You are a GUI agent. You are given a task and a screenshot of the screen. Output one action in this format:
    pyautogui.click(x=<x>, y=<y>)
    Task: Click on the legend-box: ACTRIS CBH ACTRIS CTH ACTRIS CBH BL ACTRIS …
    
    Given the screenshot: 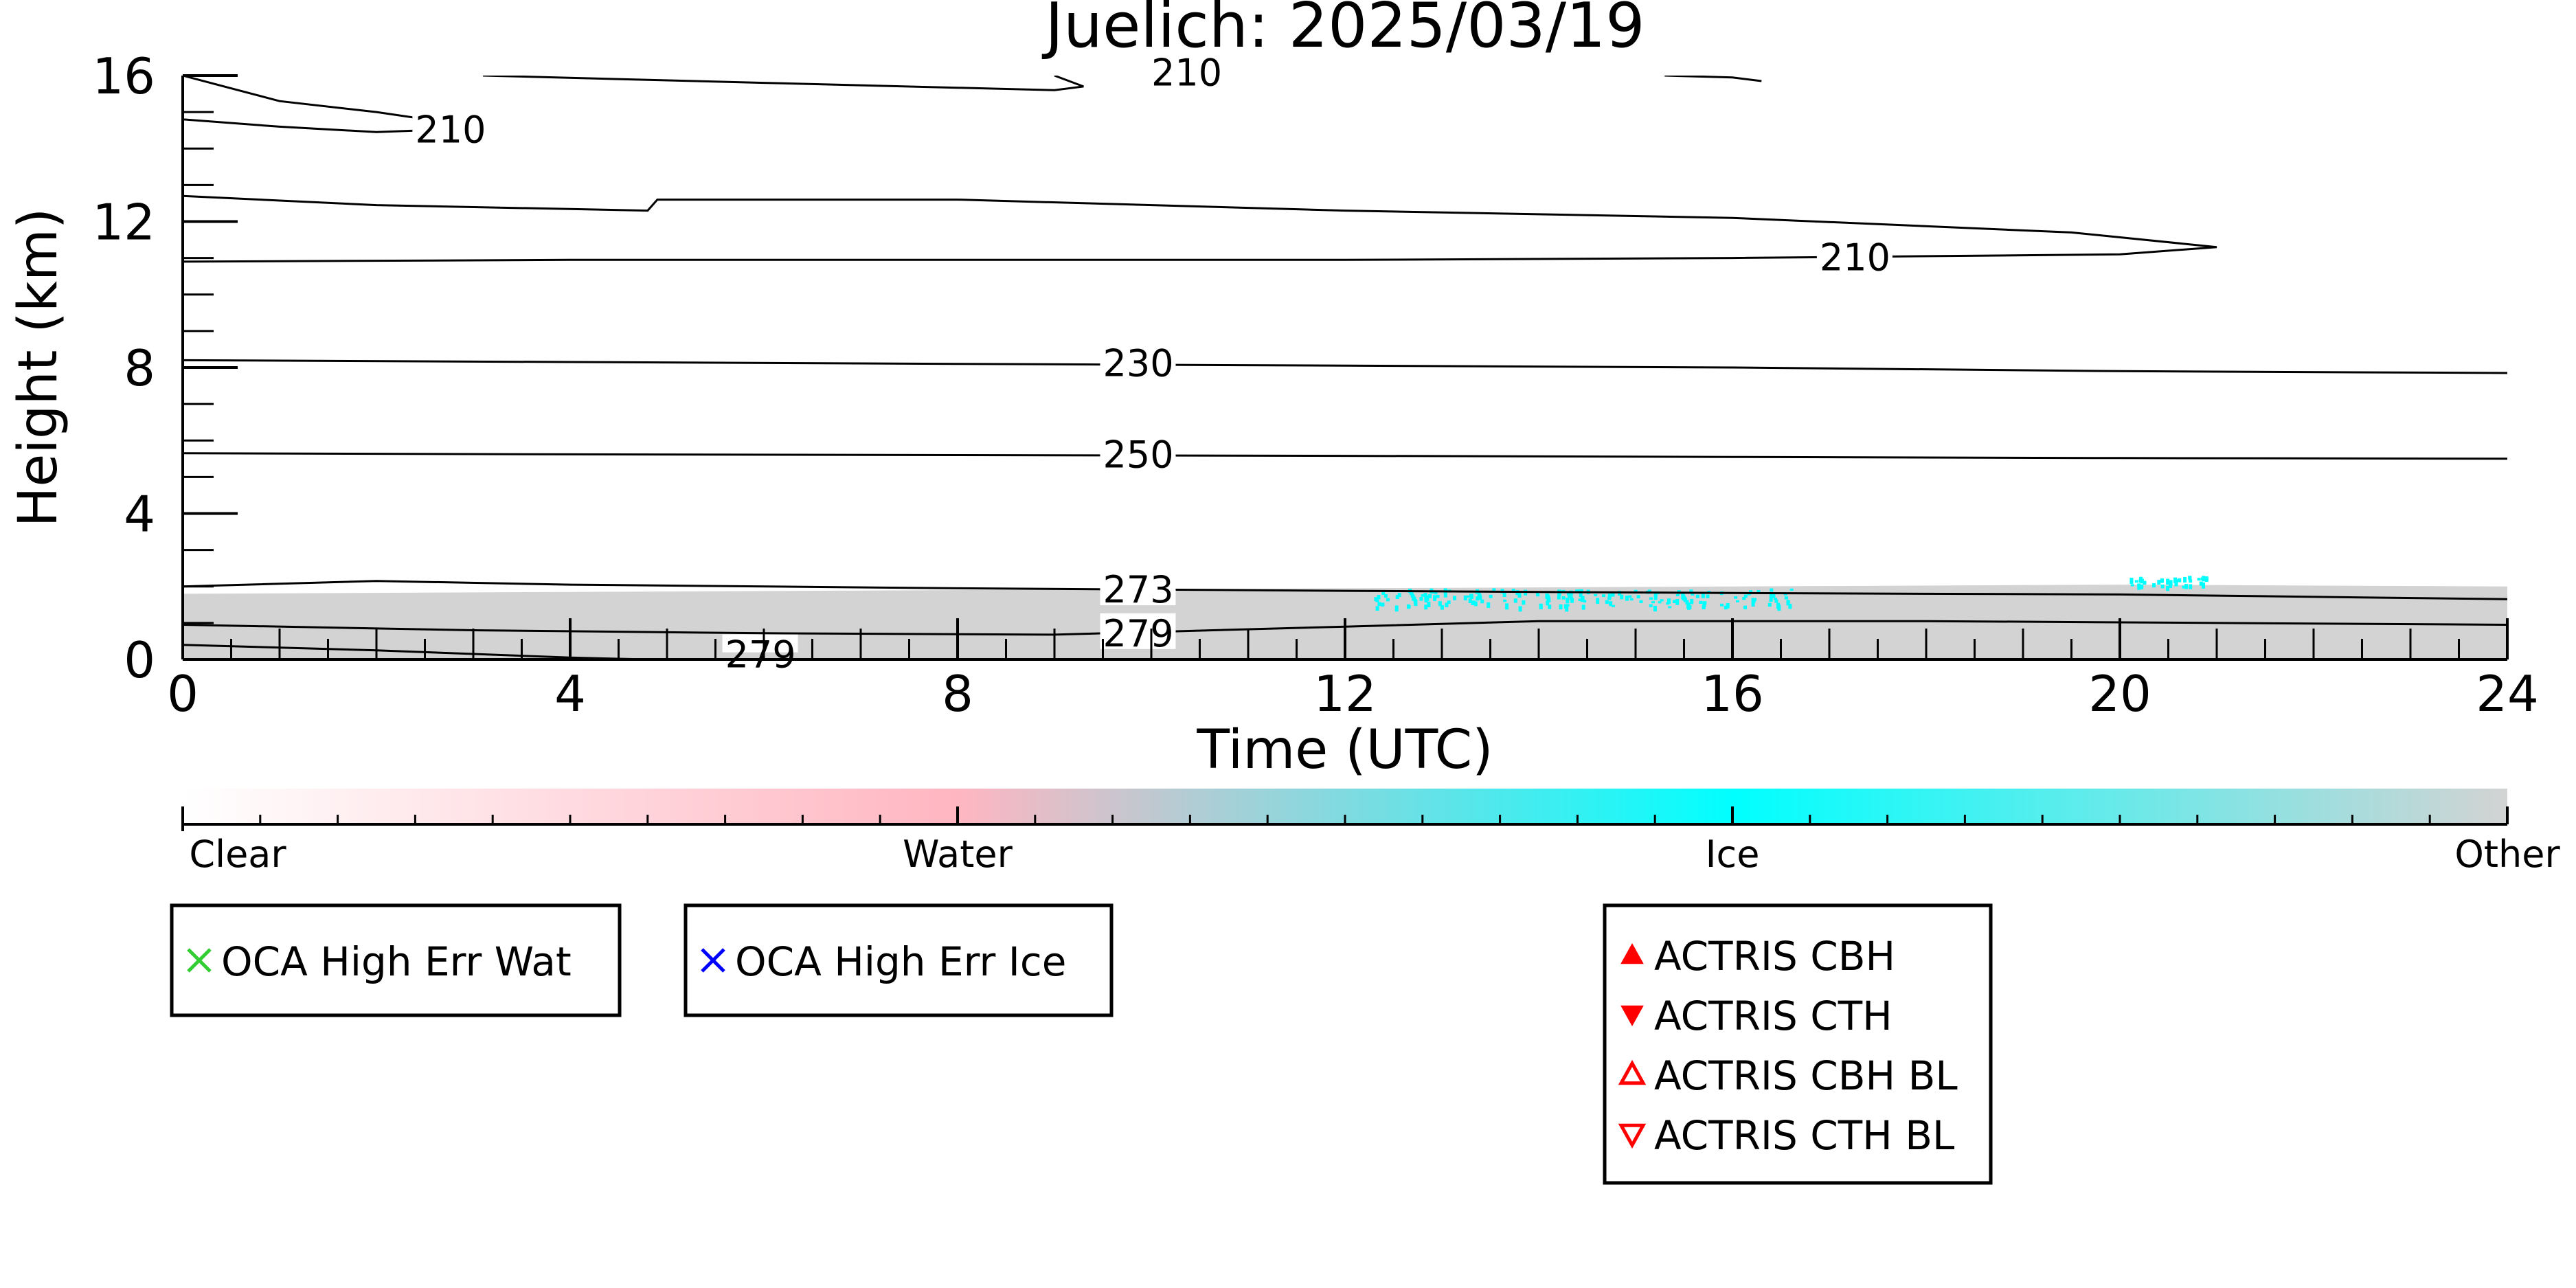 What is the action you would take?
    pyautogui.click(x=1798, y=1044)
    